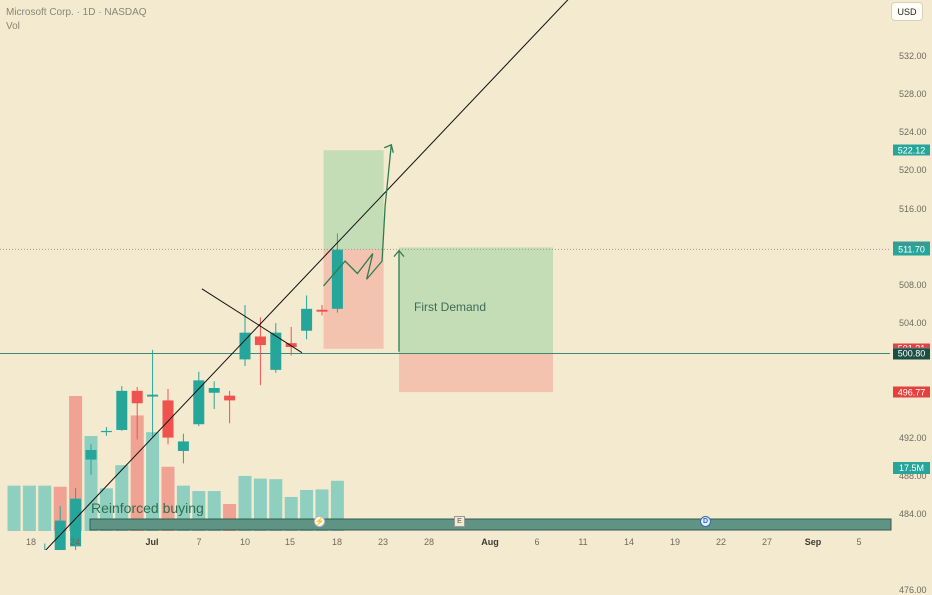 This screenshot has height=595, width=932. What do you see at coordinates (583, 542) in the screenshot?
I see `date-tick: 11` at bounding box center [583, 542].